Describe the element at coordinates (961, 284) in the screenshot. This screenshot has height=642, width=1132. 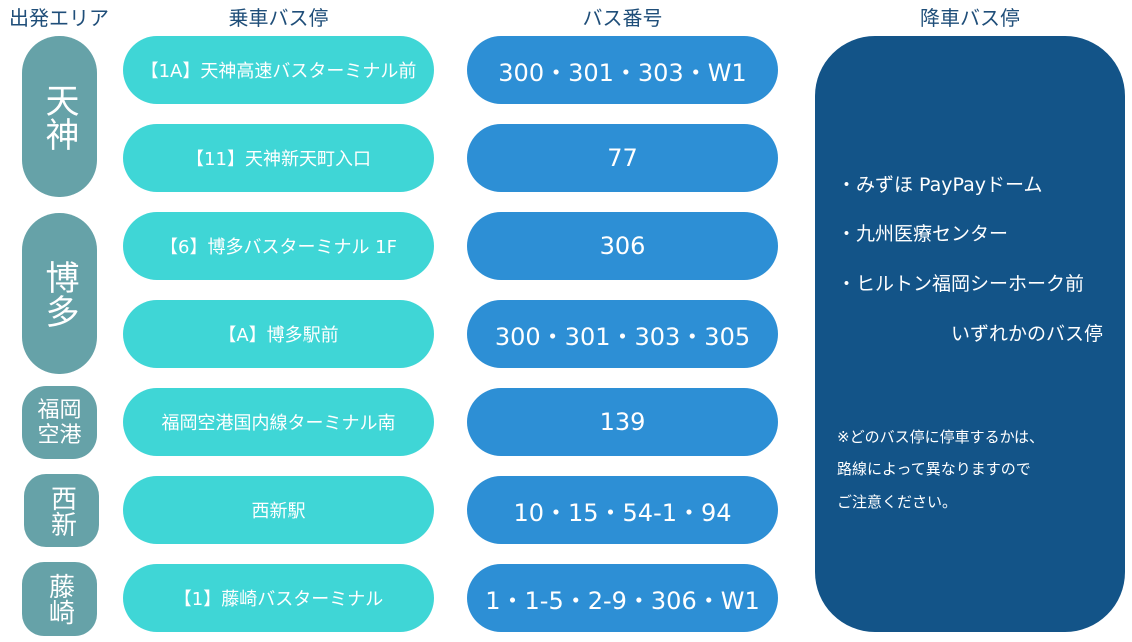
I see `destination-item: ・ヒルトン福岡シーホーク前` at that location.